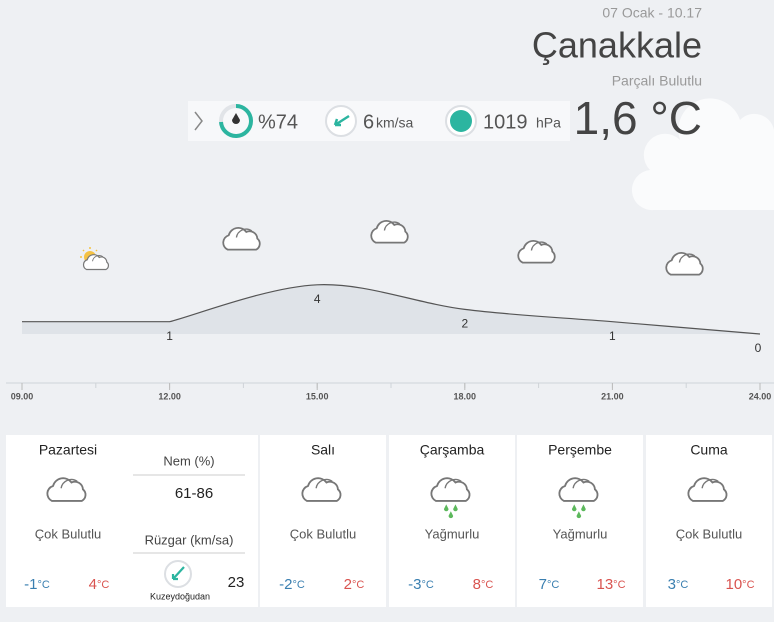 This screenshot has height=622, width=774. What do you see at coordinates (477, 584) in the screenshot?
I see `max-value: 8` at bounding box center [477, 584].